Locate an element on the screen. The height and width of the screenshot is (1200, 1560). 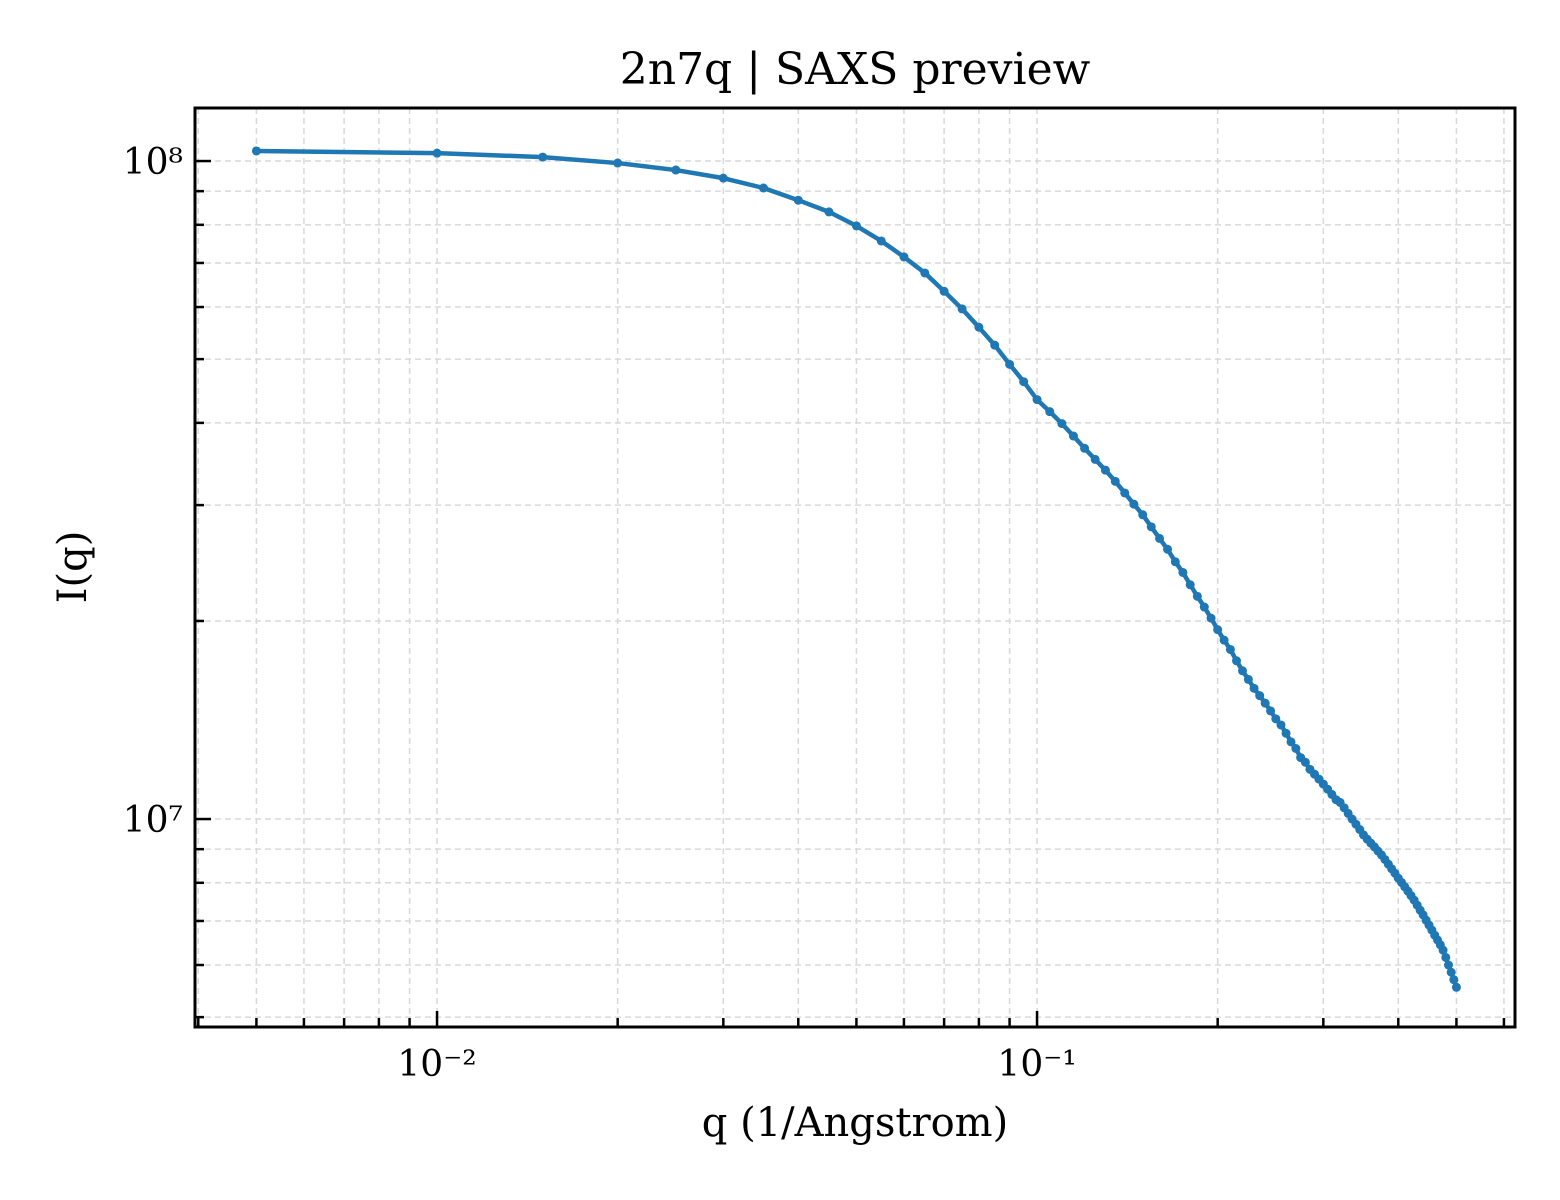
y-axis-label: I(q) is located at coordinates (73, 567).